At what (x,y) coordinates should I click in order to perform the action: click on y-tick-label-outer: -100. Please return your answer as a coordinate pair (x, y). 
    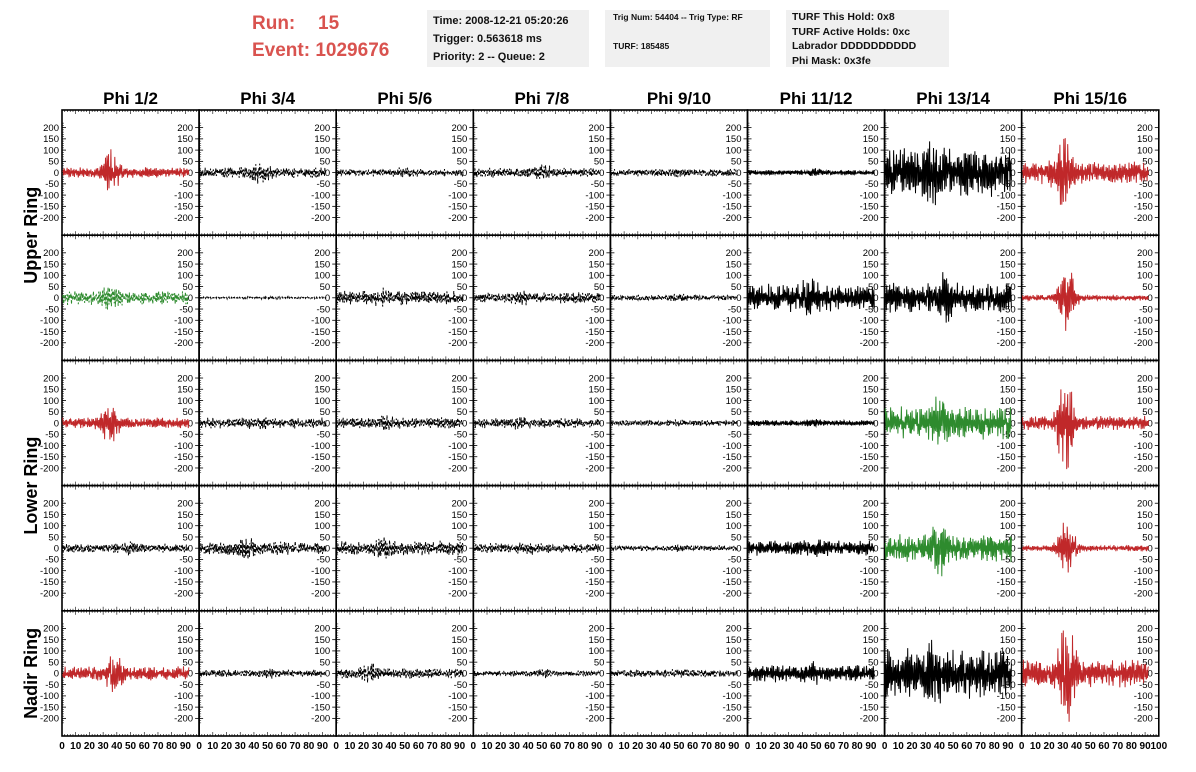
    Looking at the image, I should click on (49, 321).